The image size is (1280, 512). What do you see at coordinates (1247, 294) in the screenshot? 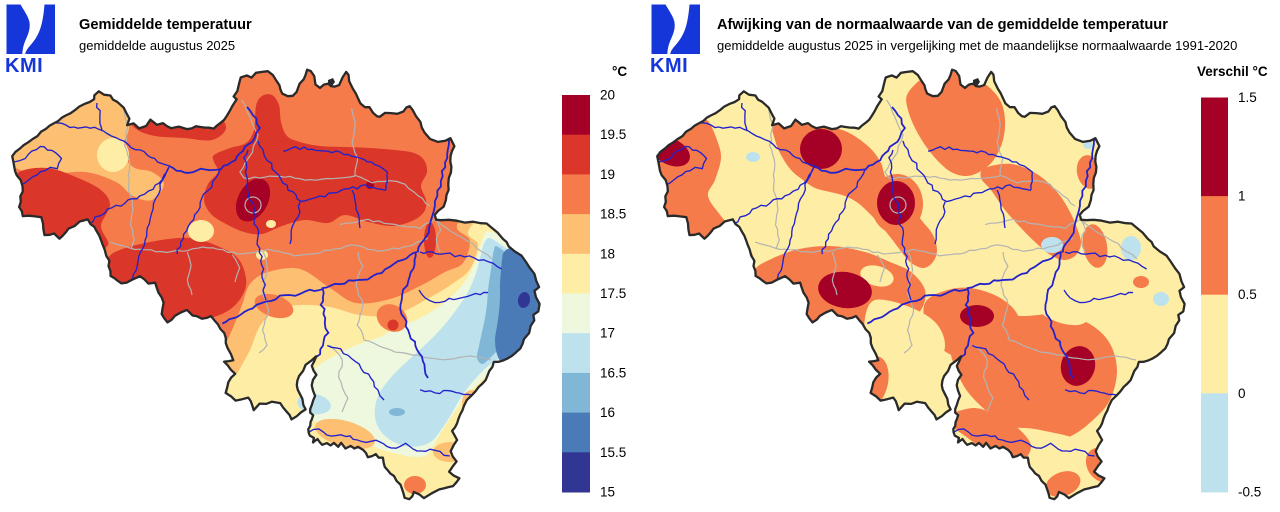
I see `svg-text: 0.5` at bounding box center [1247, 294].